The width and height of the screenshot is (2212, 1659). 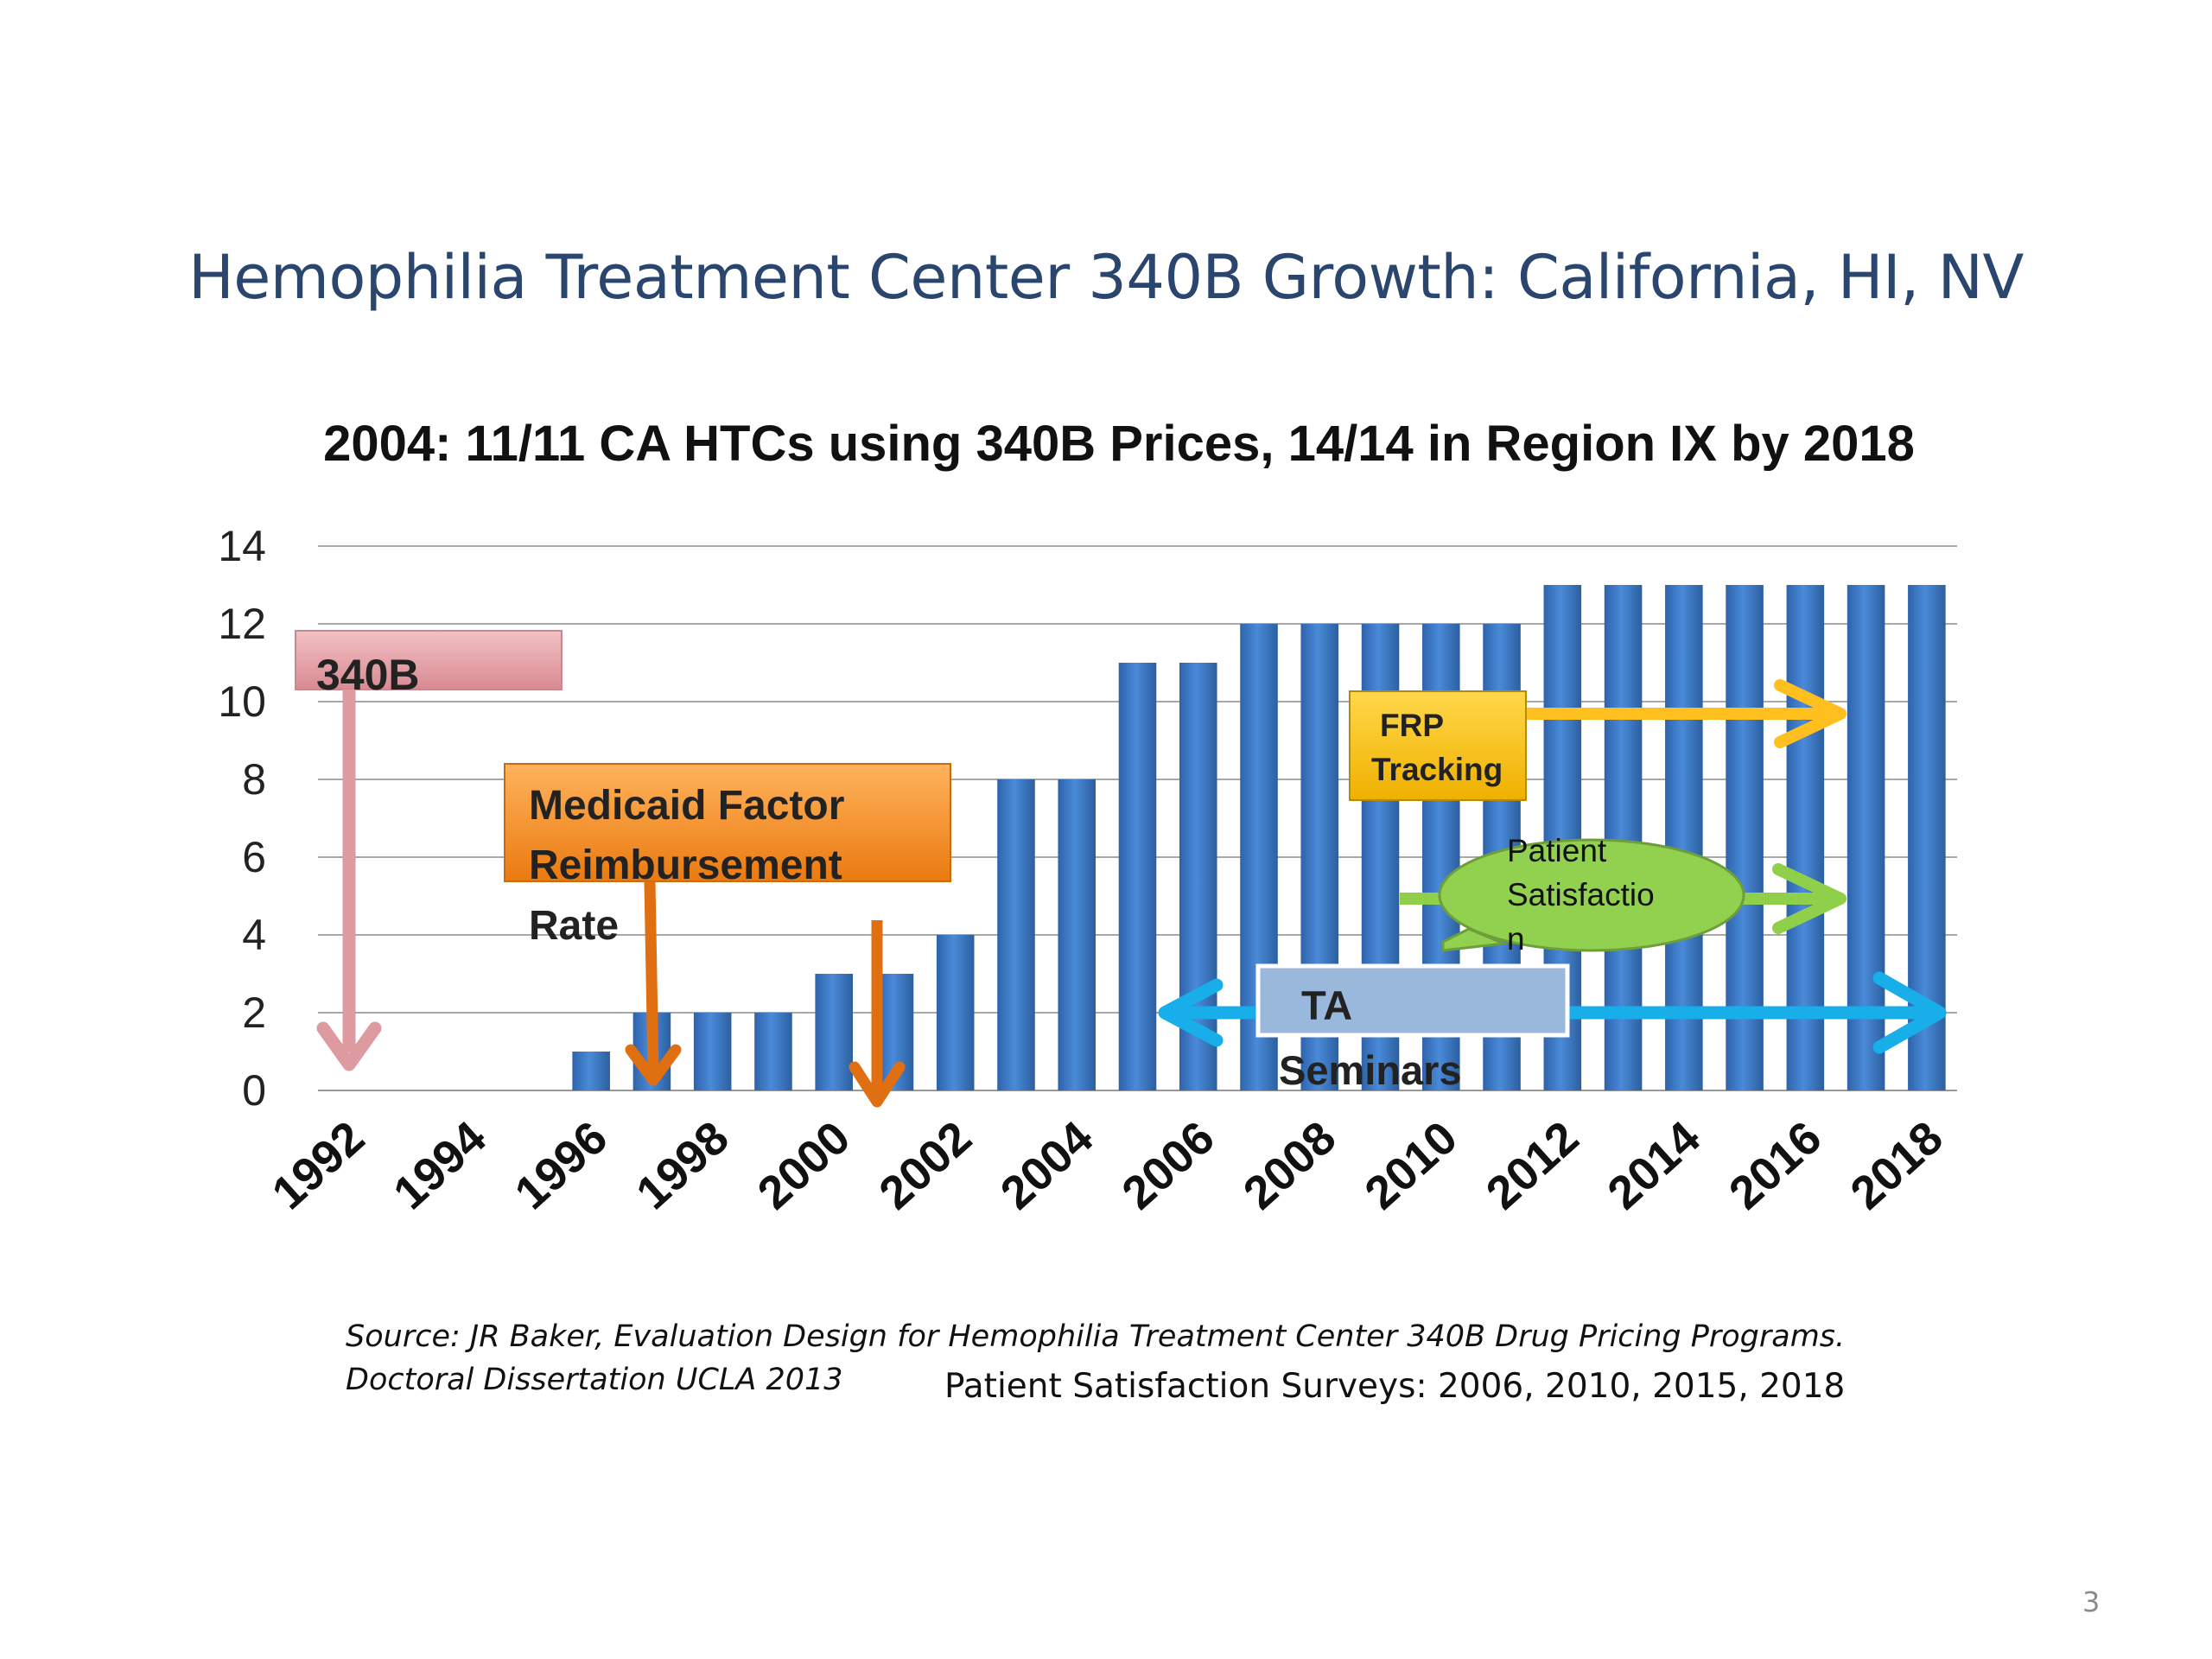 What do you see at coordinates (1410, 1165) in the screenshot?
I see `x-tick-label: 2010` at bounding box center [1410, 1165].